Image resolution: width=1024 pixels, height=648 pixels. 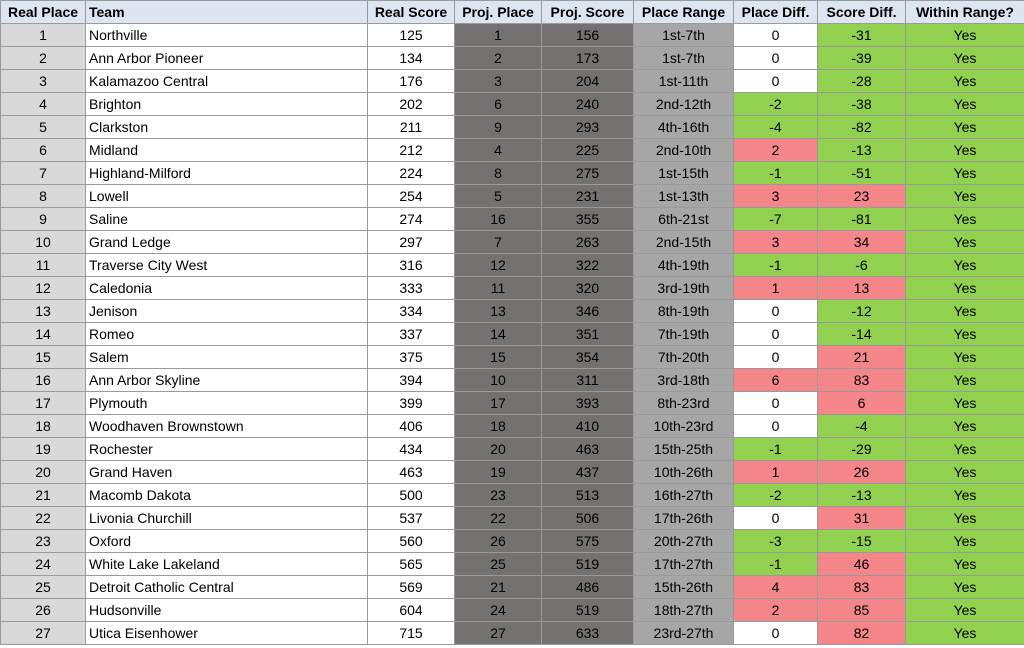 What do you see at coordinates (226, 58) in the screenshot?
I see `table-cell: Ann Arbor Pioneer` at bounding box center [226, 58].